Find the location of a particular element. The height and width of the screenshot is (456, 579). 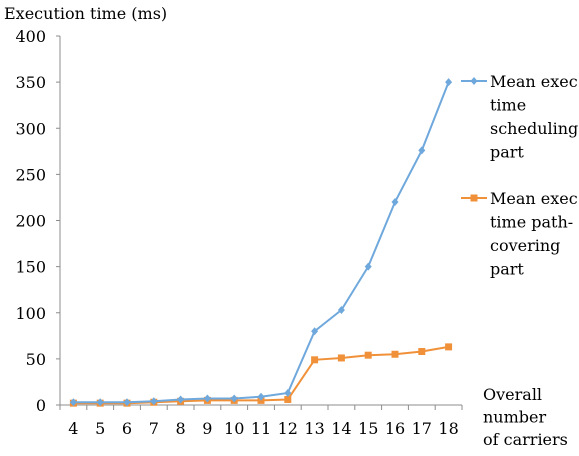

x-axis-title-line: number is located at coordinates (514, 417).